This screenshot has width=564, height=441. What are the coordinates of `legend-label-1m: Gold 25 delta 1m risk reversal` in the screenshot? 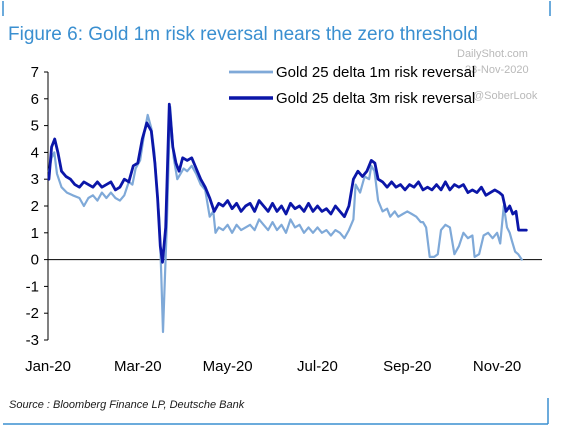 It's located at (375, 72).